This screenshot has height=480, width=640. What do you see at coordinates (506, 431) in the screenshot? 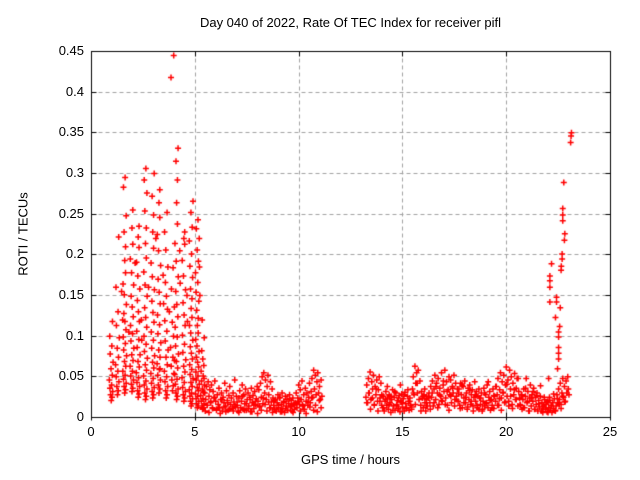
I see `x-tick-label: 20` at bounding box center [506, 431].